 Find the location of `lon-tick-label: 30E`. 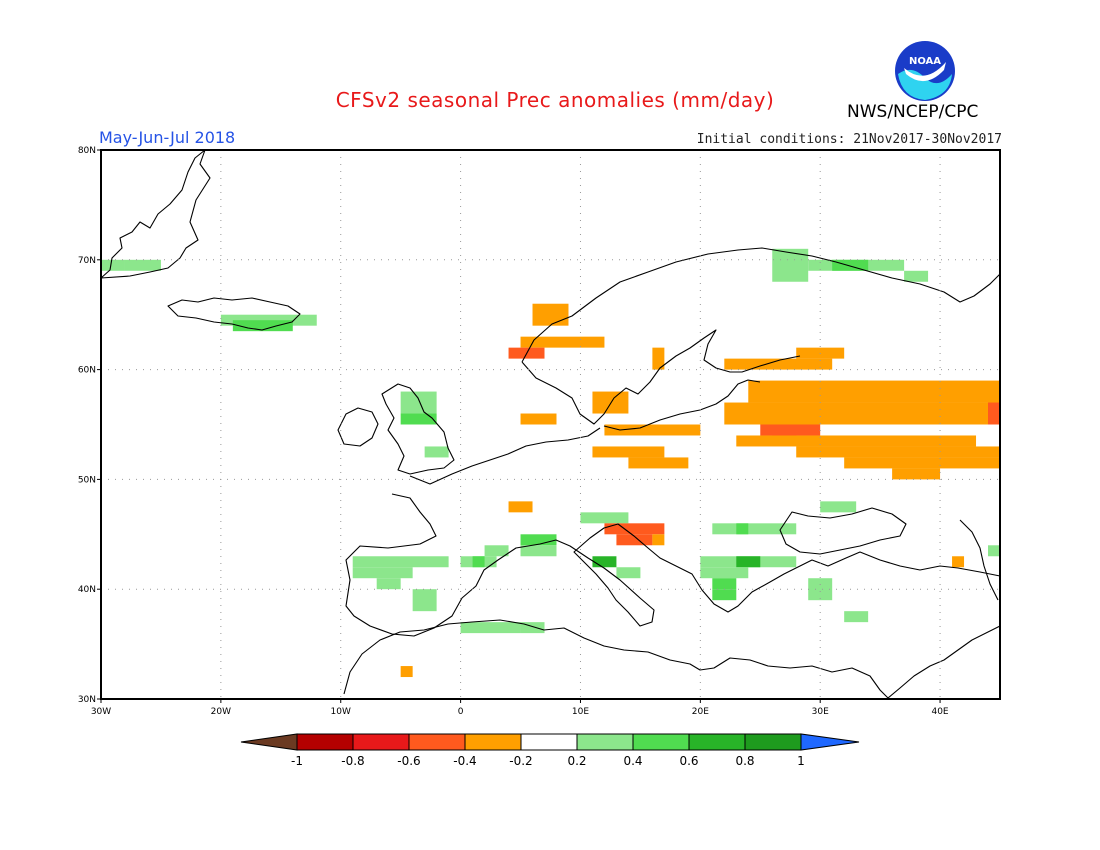

lon-tick-label: 30E is located at coordinates (820, 712).